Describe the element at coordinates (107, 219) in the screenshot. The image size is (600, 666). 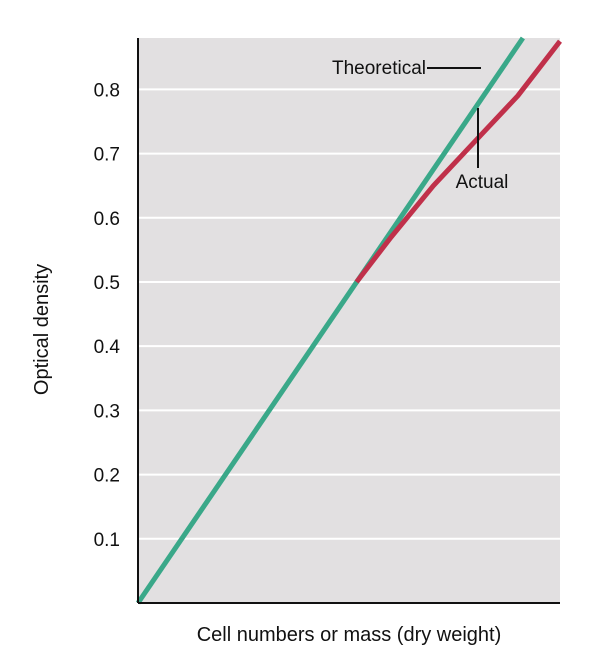
I see `y-tick-label-0-6: 0.6` at that location.